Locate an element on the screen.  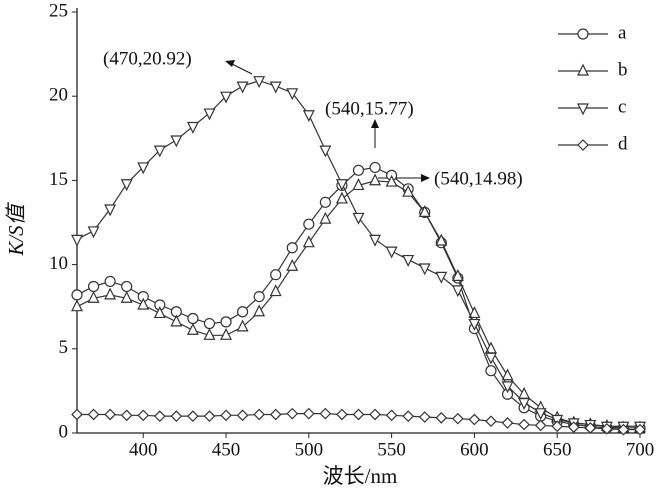
x-axis-label: 波长/nm is located at coordinates (360, 476).